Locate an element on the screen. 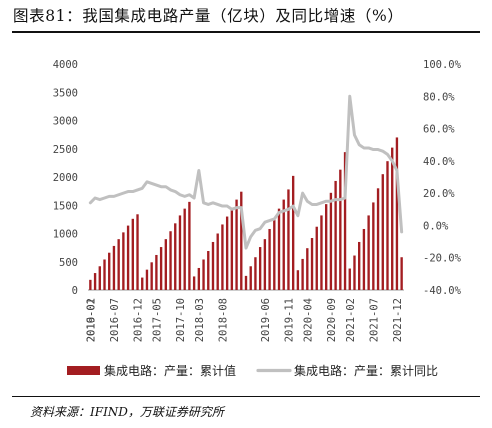 The height and width of the screenshot is (428, 492). legend-bar-swatch is located at coordinates (83, 370).